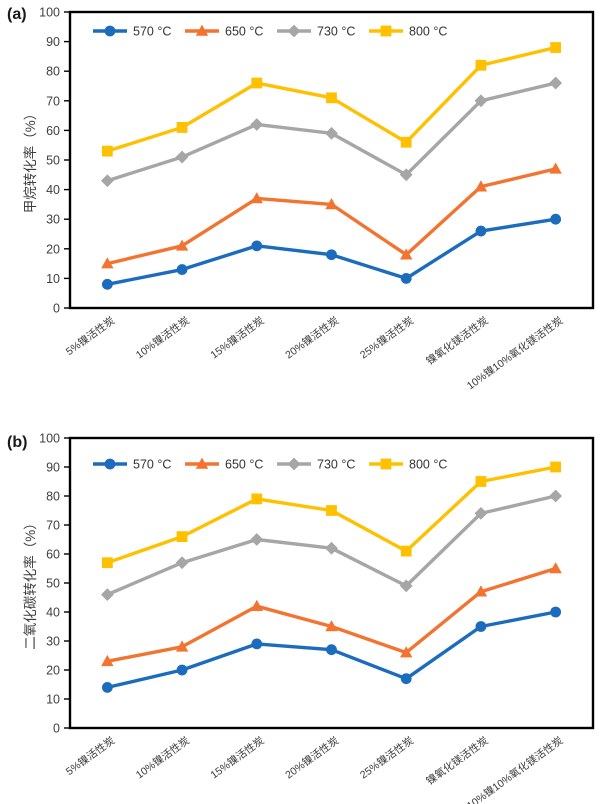  What do you see at coordinates (152, 32) in the screenshot?
I see `legend-label: 570 °C` at bounding box center [152, 32].